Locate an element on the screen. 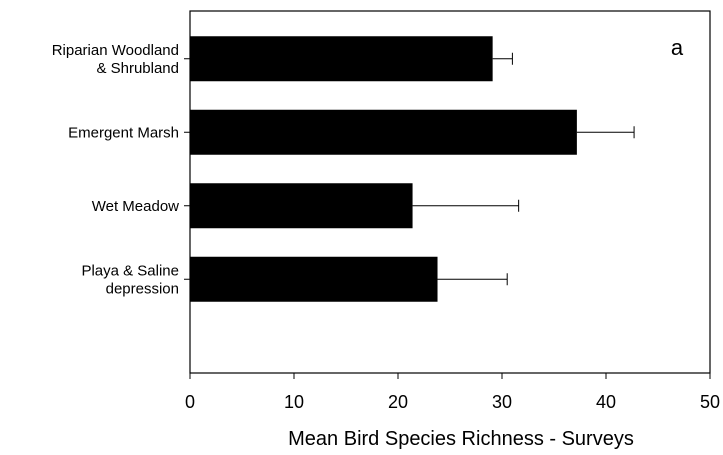 This screenshot has height=455, width=723. x-axis: 0 10 20 30 40 50 is located at coordinates (452, 392).